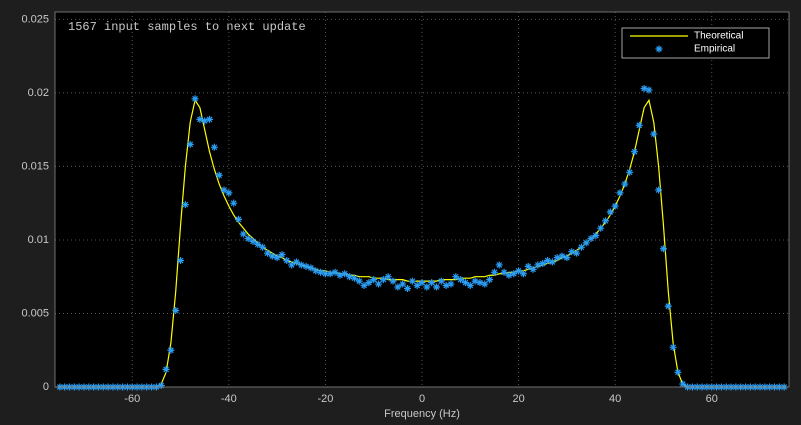 The height and width of the screenshot is (425, 801). I want to click on y-tick-label: 0.005, so click(35, 313).